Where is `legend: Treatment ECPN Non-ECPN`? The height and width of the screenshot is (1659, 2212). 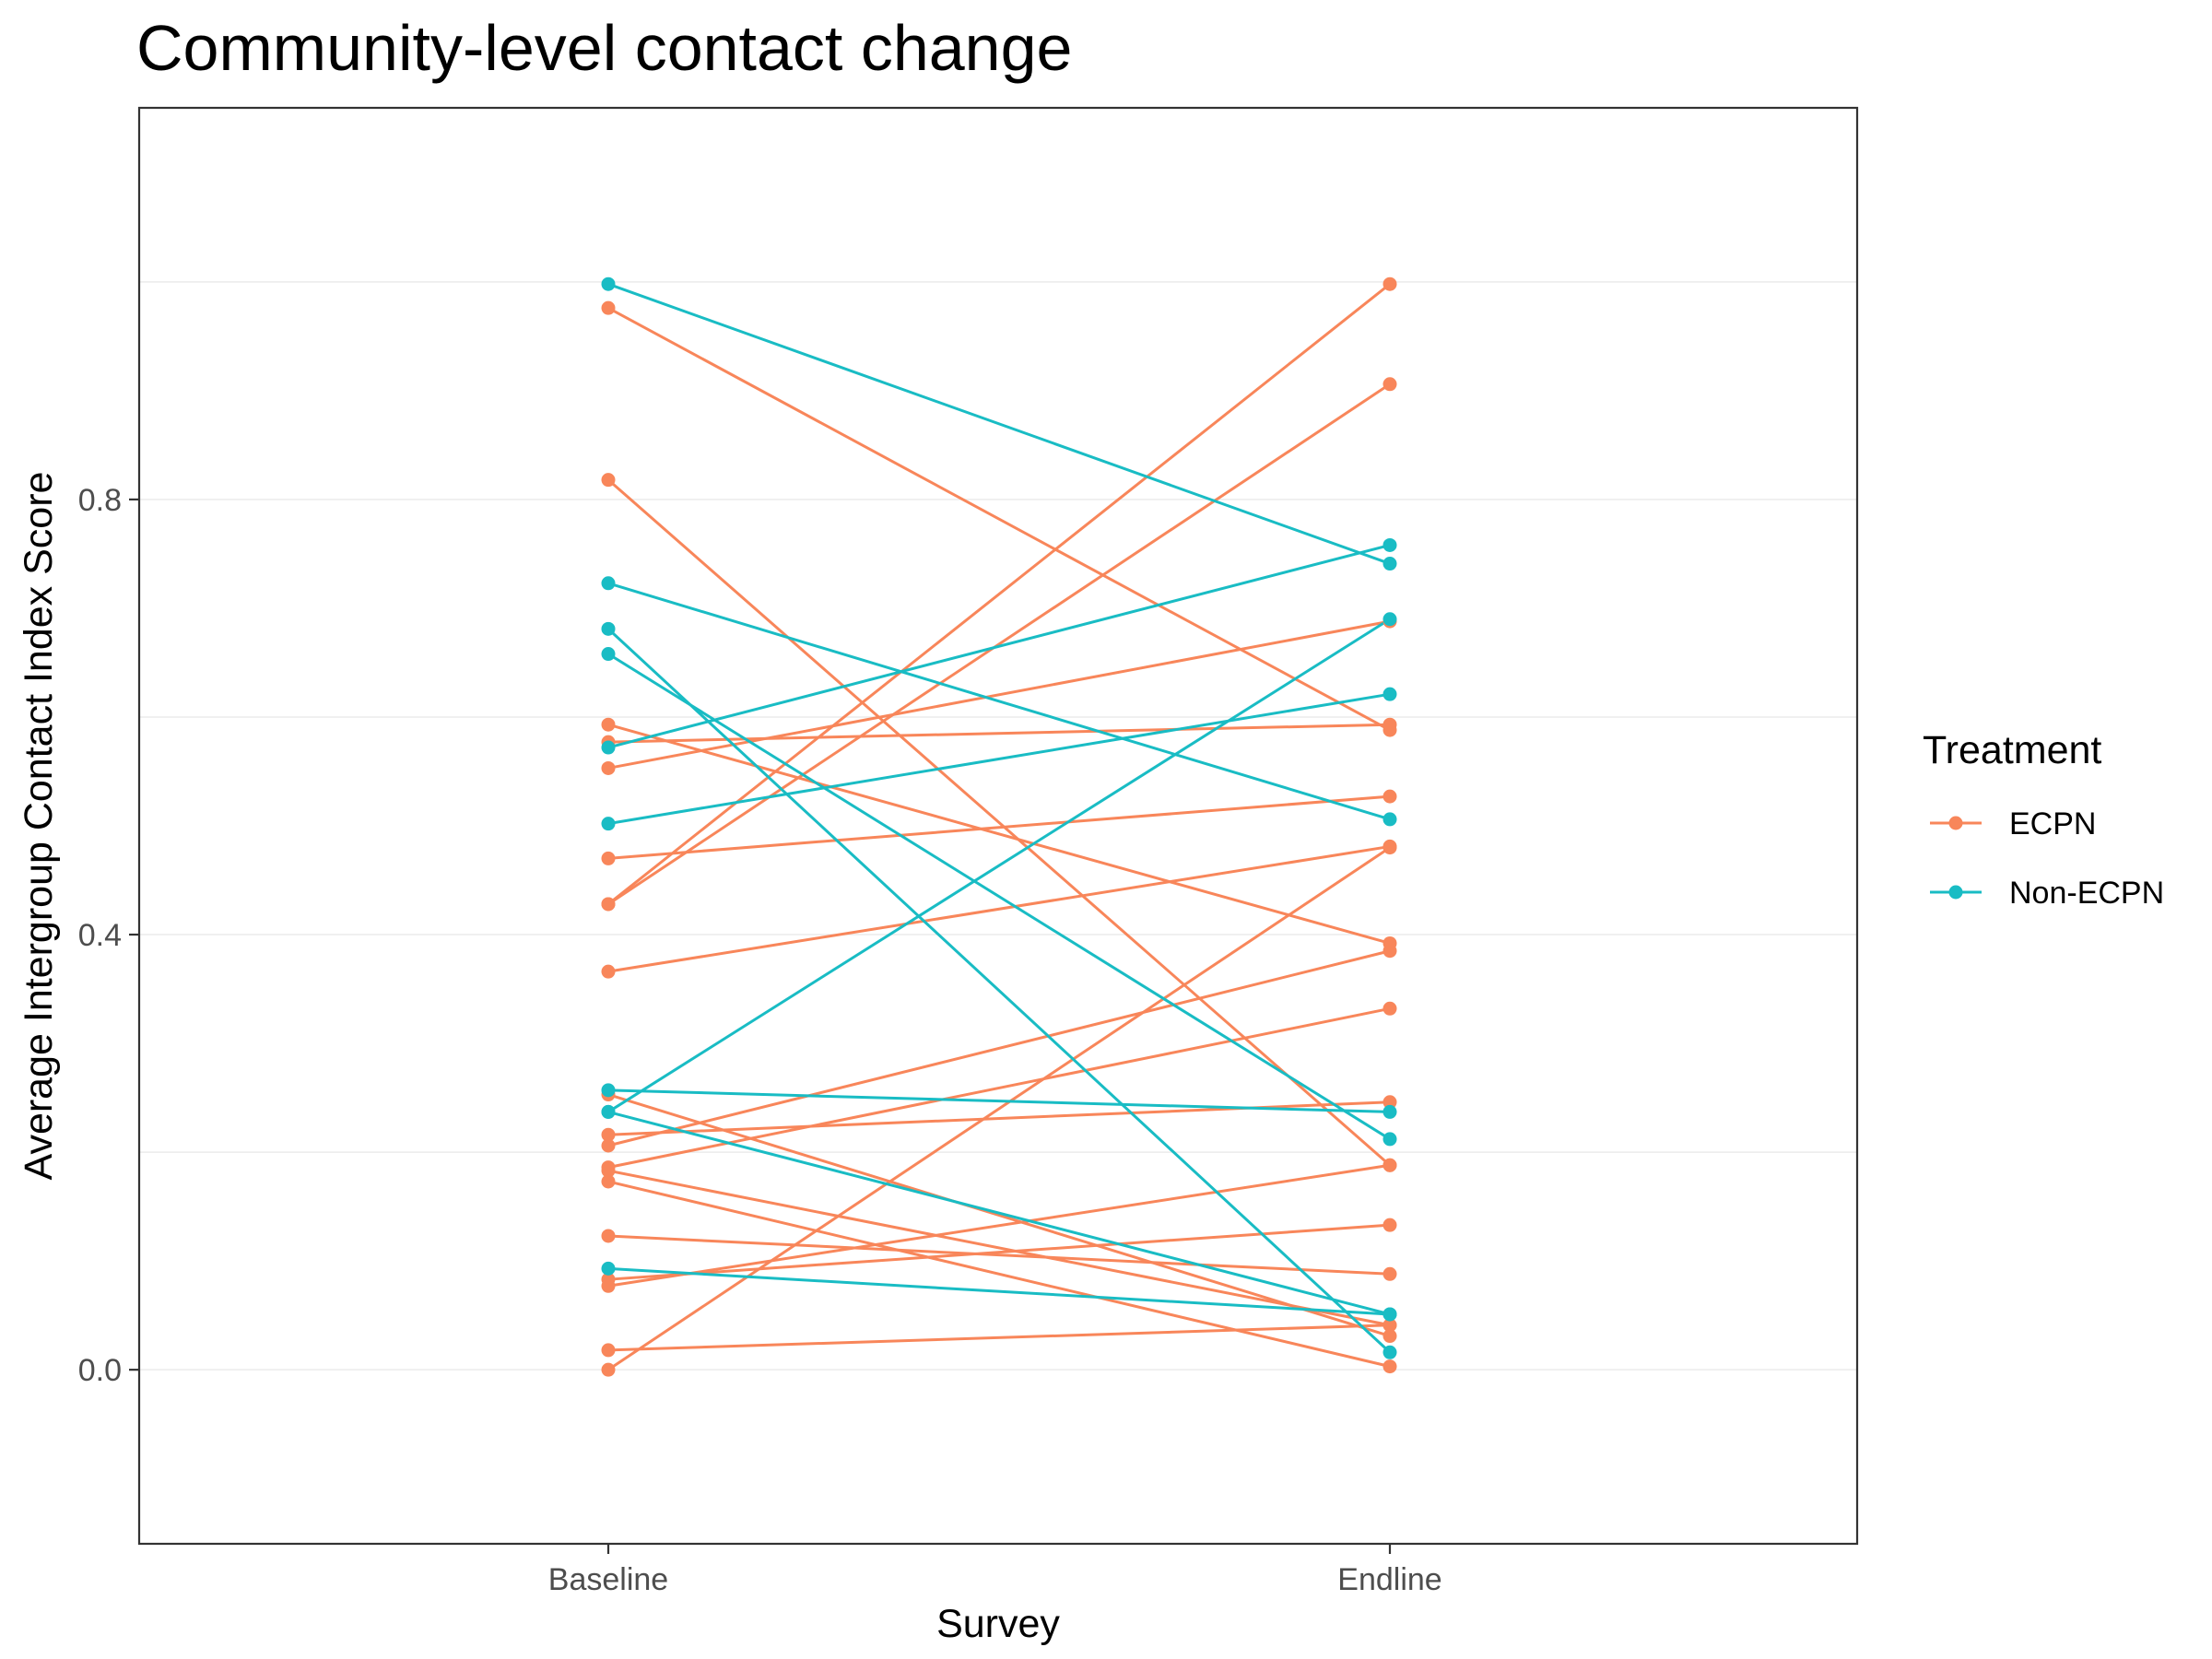
legend: Treatment ECPN Non-ECPN is located at coordinates (2043, 819).